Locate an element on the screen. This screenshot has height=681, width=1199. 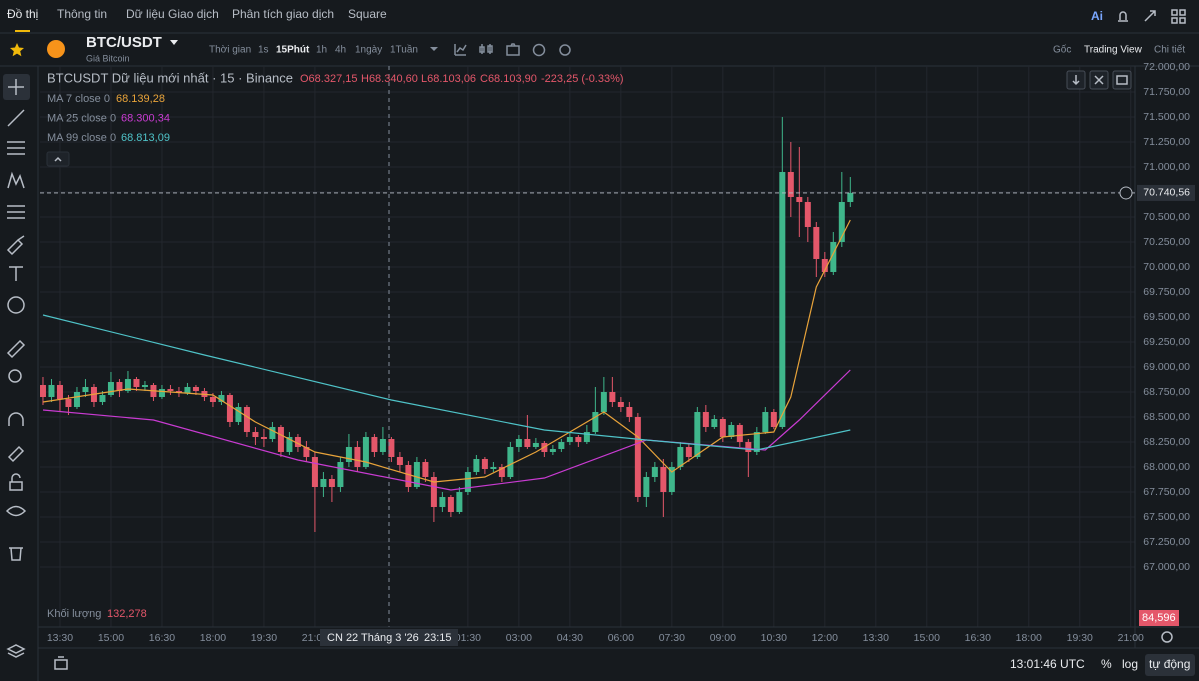
interval: 15Phút is located at coordinates (293, 50).